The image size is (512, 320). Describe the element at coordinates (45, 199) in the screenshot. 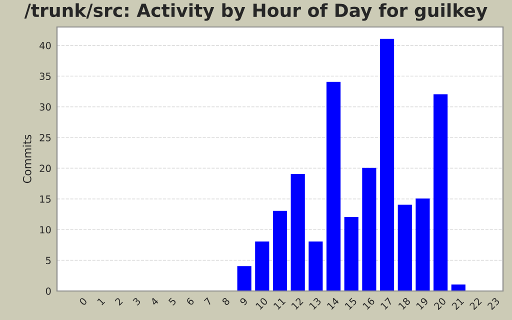

I see `y-tick-label: 15` at that location.